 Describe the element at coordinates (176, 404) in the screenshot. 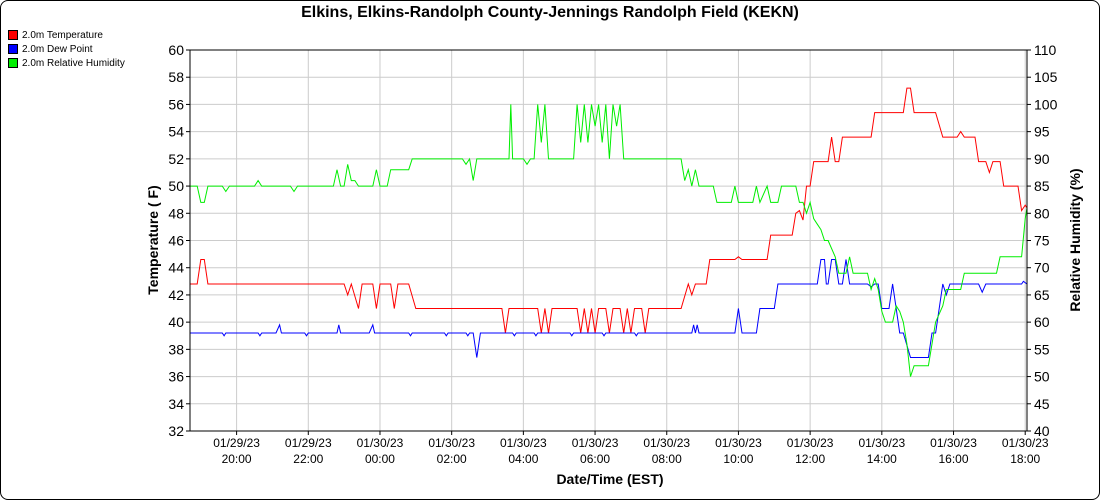

I see `y-left-tick-label: 34` at that location.